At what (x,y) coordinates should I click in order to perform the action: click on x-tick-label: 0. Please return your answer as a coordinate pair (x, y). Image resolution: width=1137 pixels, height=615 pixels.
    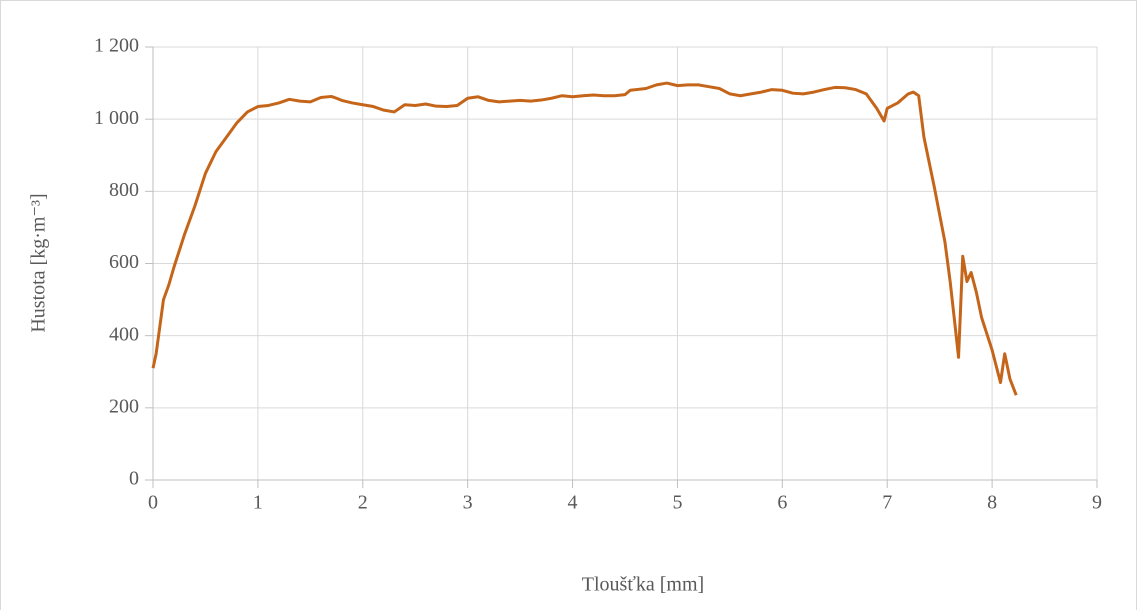
    Looking at the image, I should click on (153, 503).